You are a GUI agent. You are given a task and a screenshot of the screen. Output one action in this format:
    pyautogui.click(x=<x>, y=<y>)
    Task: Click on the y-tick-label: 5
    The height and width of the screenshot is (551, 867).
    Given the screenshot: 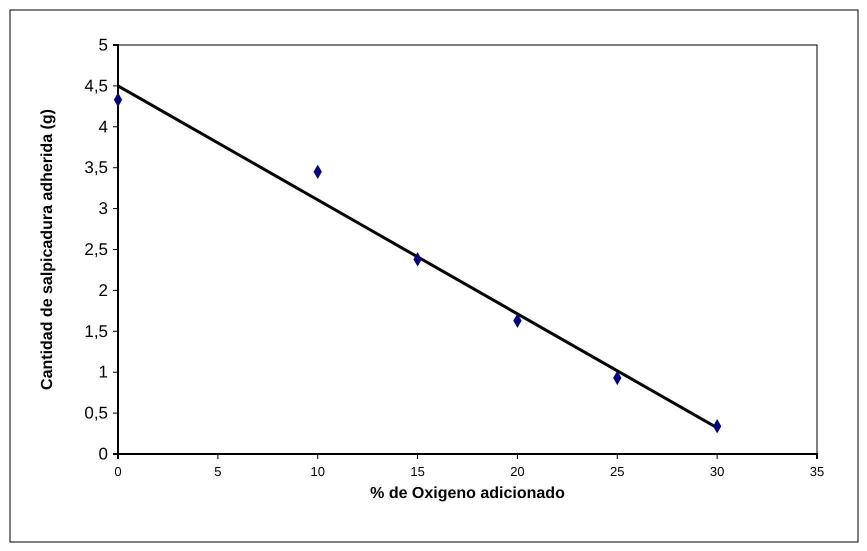 What is the action you would take?
    pyautogui.click(x=103, y=44)
    